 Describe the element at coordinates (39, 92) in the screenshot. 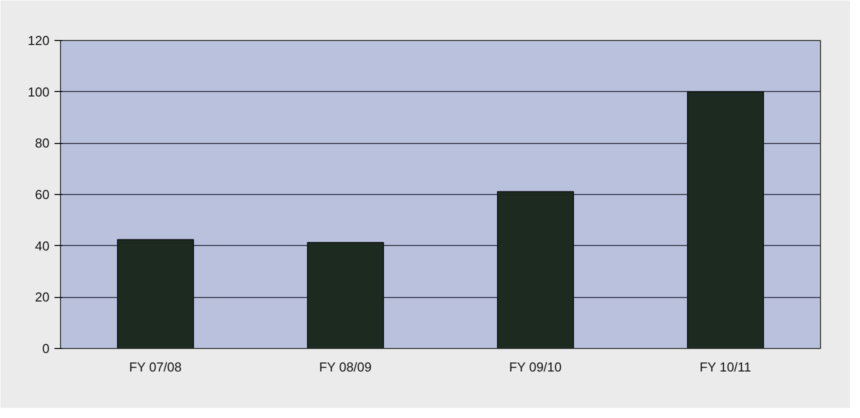

I see `y-tick-label: 100` at that location.